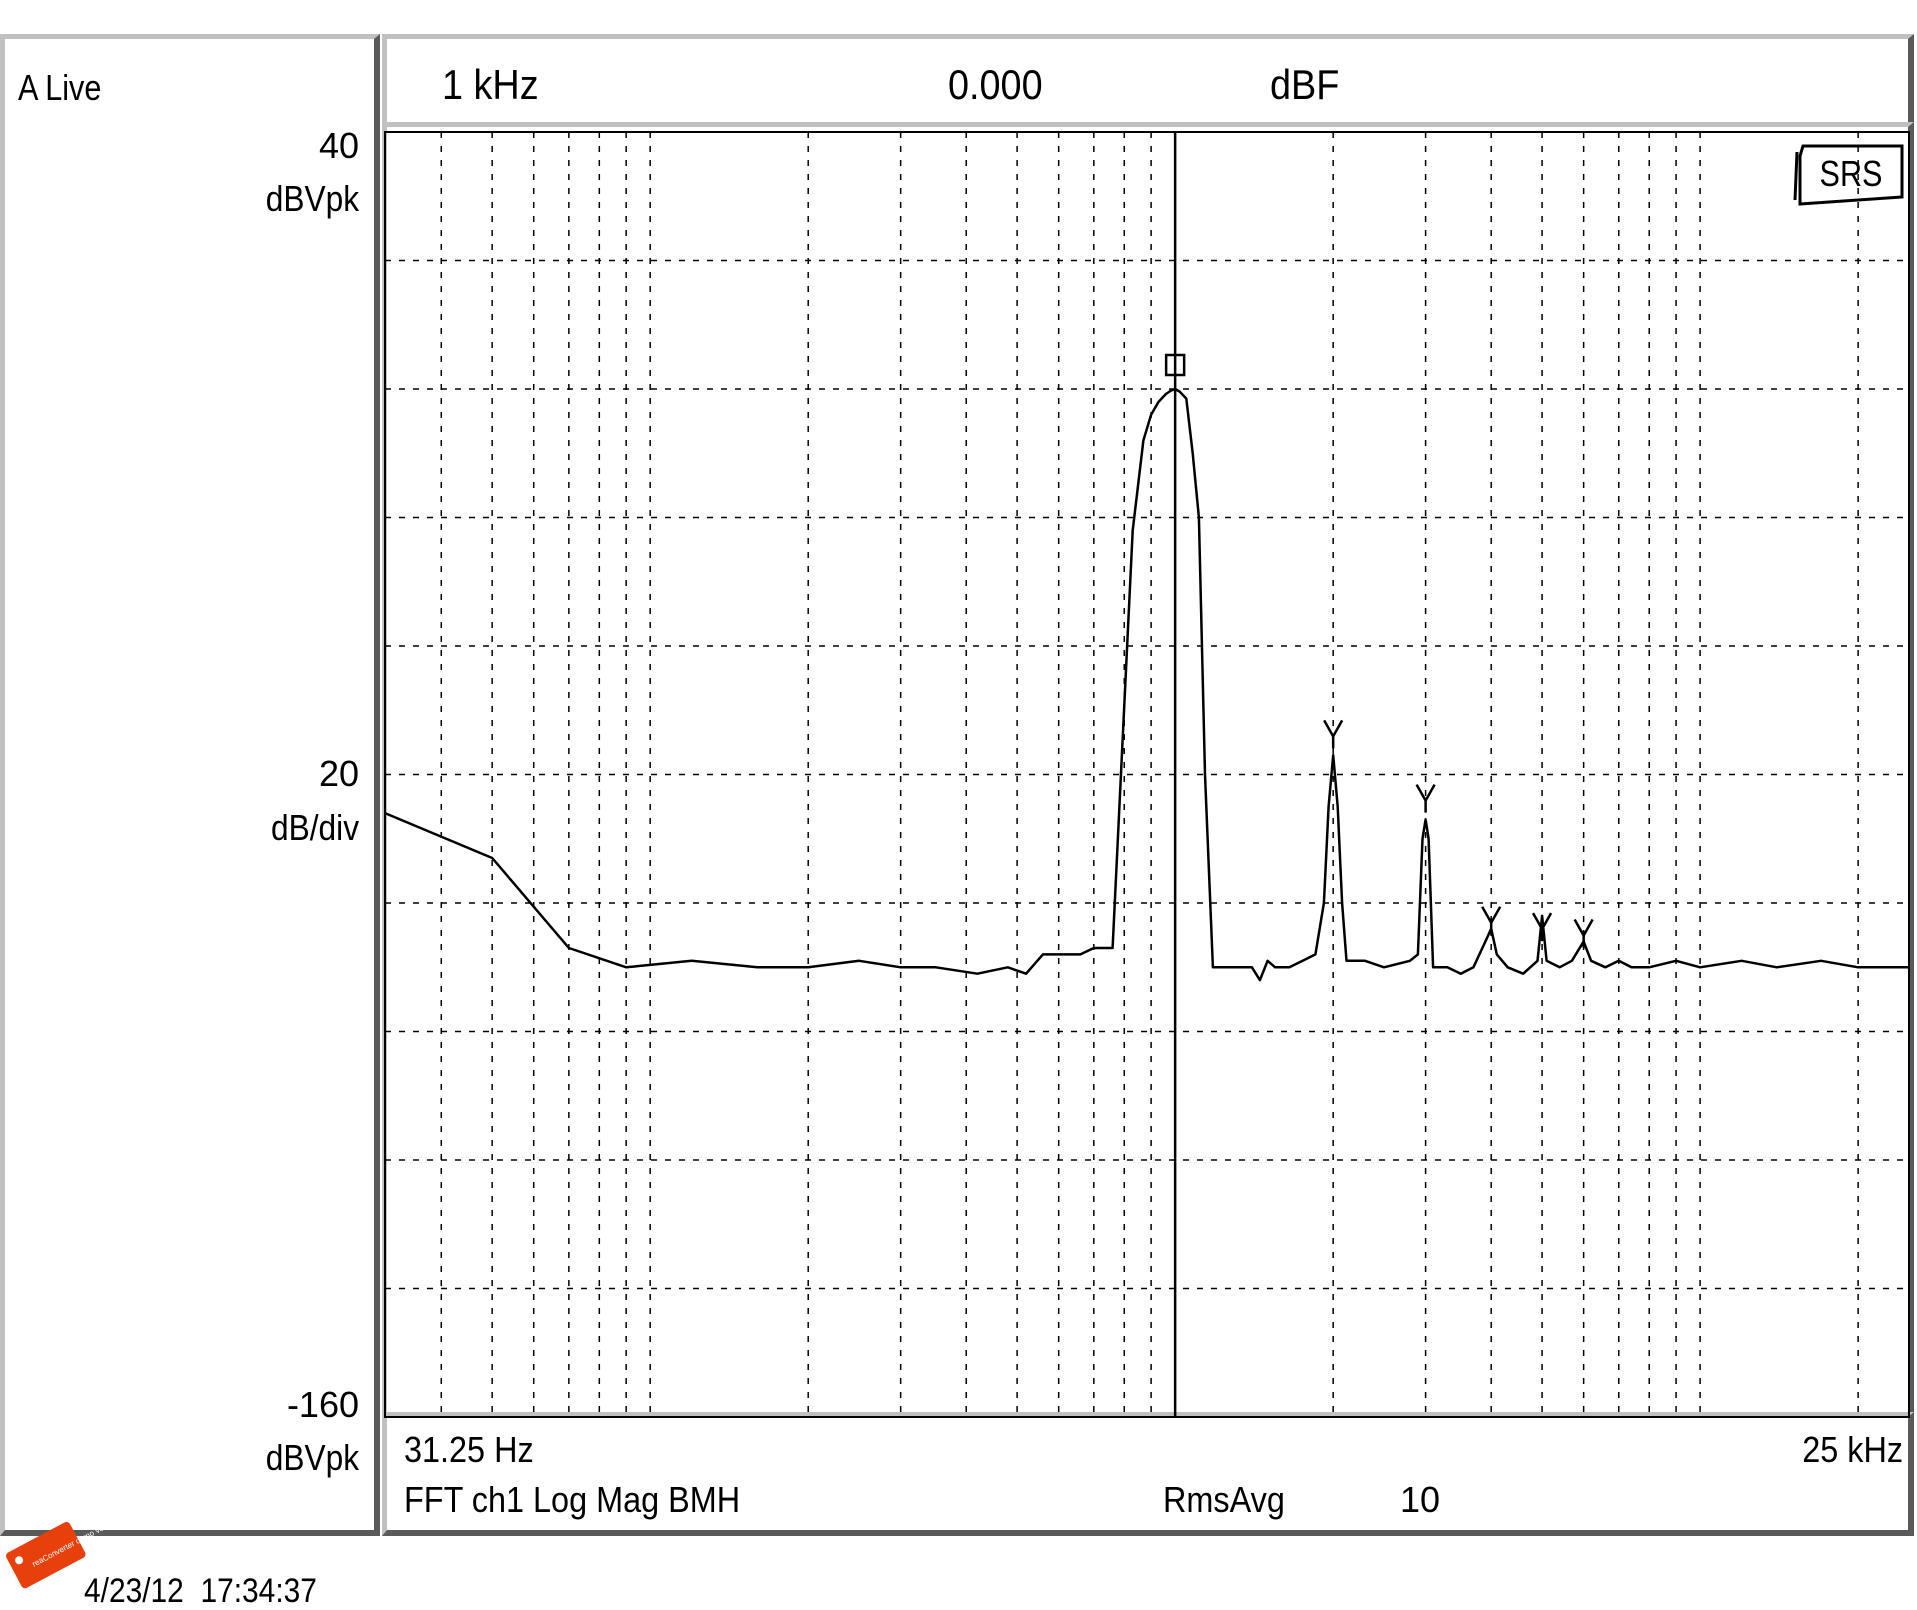 The image size is (1917, 1610). What do you see at coordinates (490, 84) in the screenshot?
I see `marker-frequency: 1 kHz` at bounding box center [490, 84].